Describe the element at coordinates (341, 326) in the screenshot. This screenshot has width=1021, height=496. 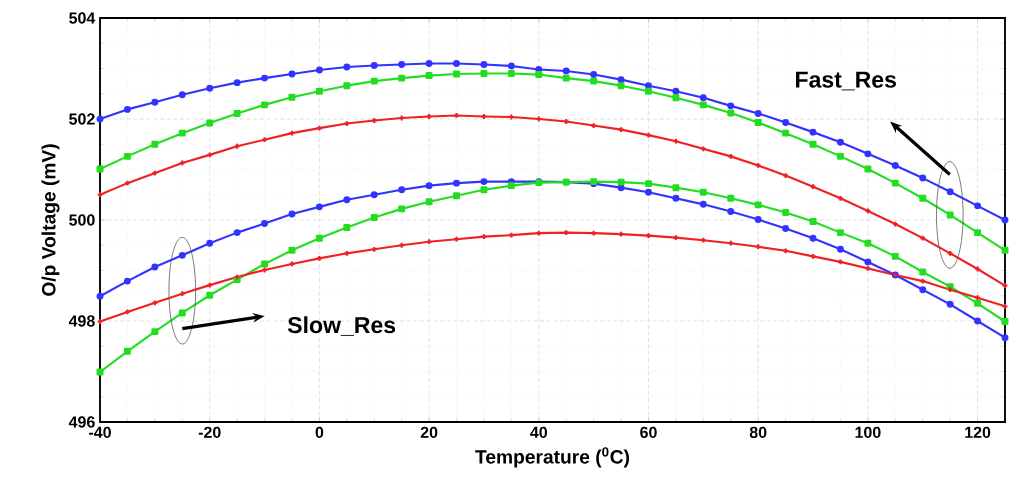
I see `annotation: Slow_Res` at that location.